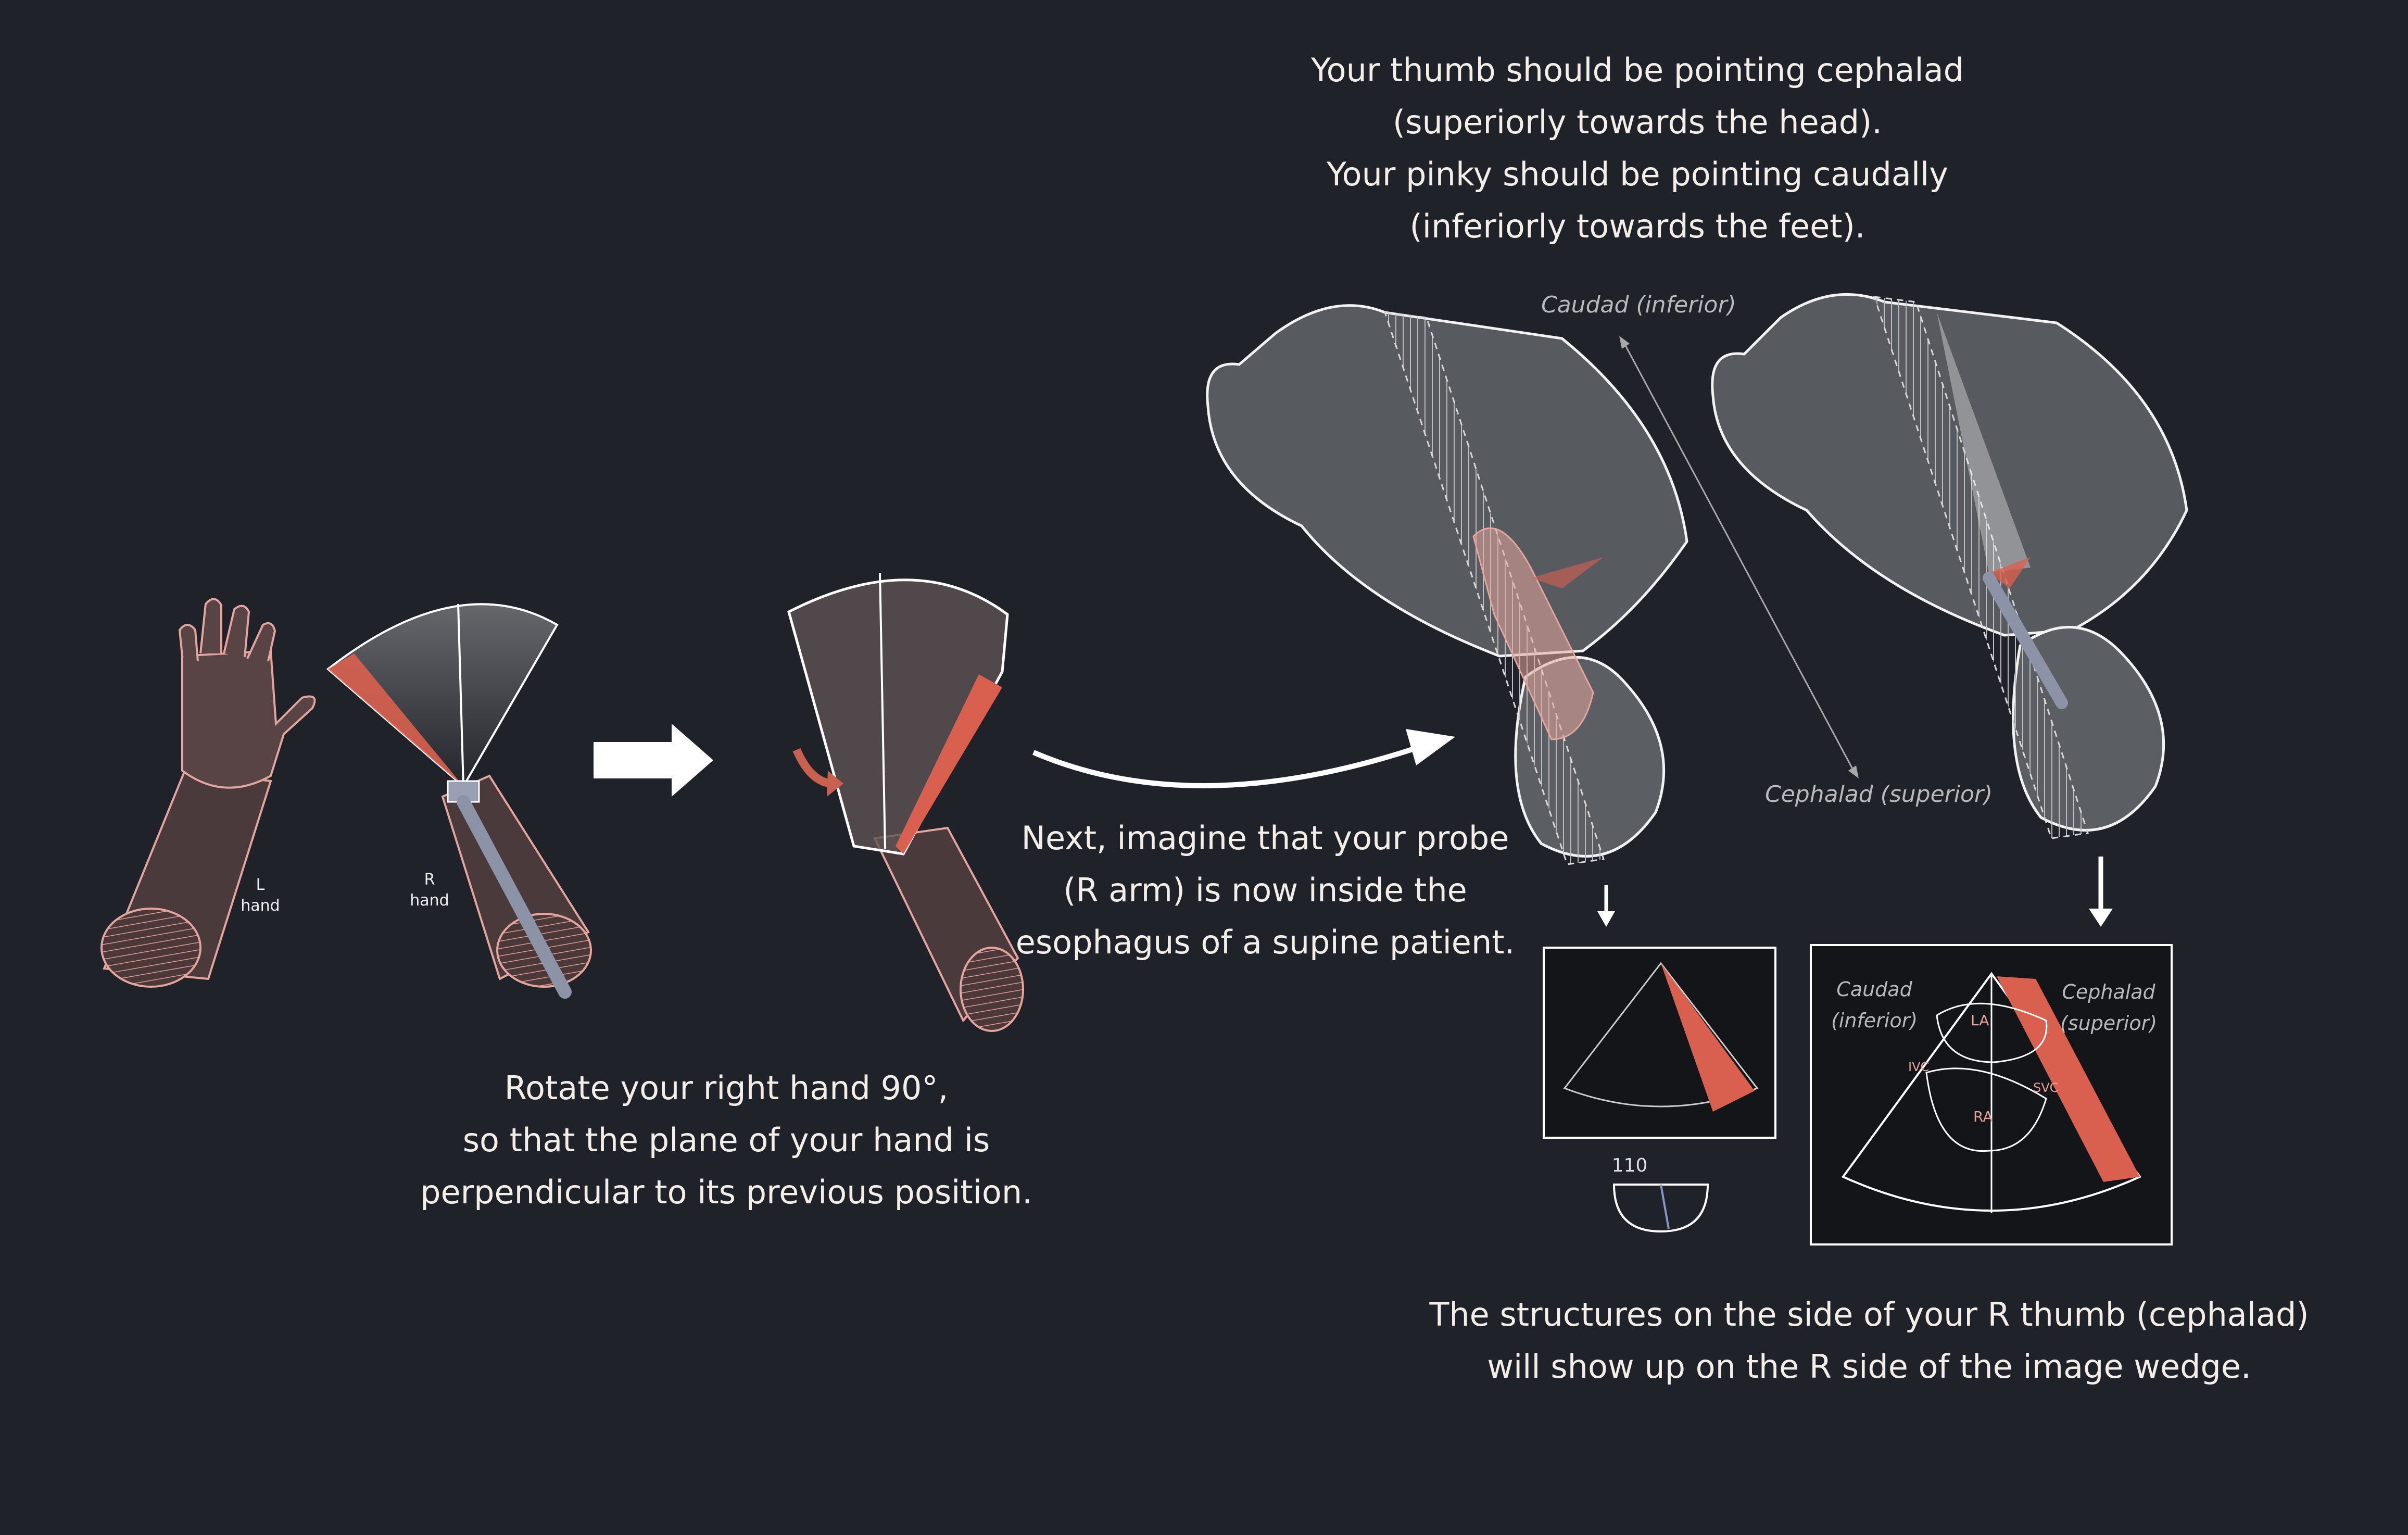 The image size is (2408, 1535). I want to click on cranio-caudal-axis, so click(1739, 557).